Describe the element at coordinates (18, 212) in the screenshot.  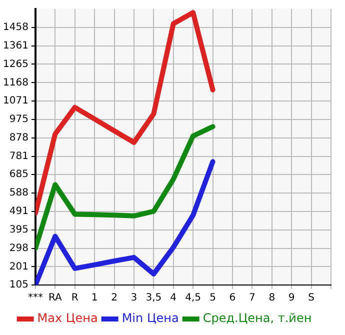
I see `y-tick-label: 491` at that location.